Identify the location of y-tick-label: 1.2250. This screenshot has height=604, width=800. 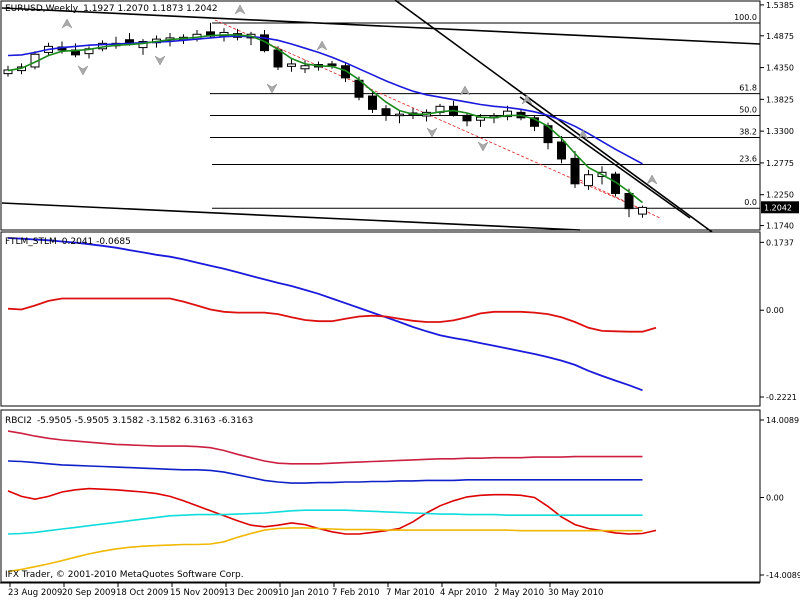
(780, 195).